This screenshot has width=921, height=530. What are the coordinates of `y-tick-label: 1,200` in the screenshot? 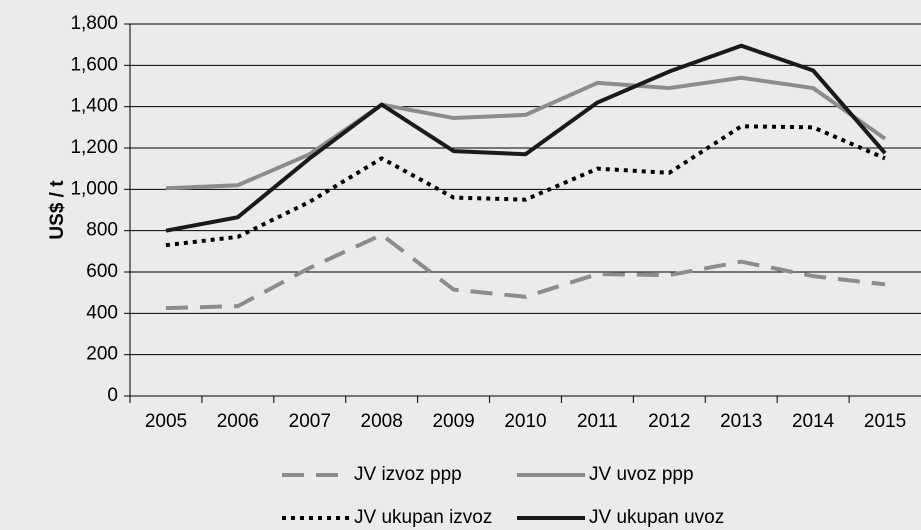 It's located at (94, 147).